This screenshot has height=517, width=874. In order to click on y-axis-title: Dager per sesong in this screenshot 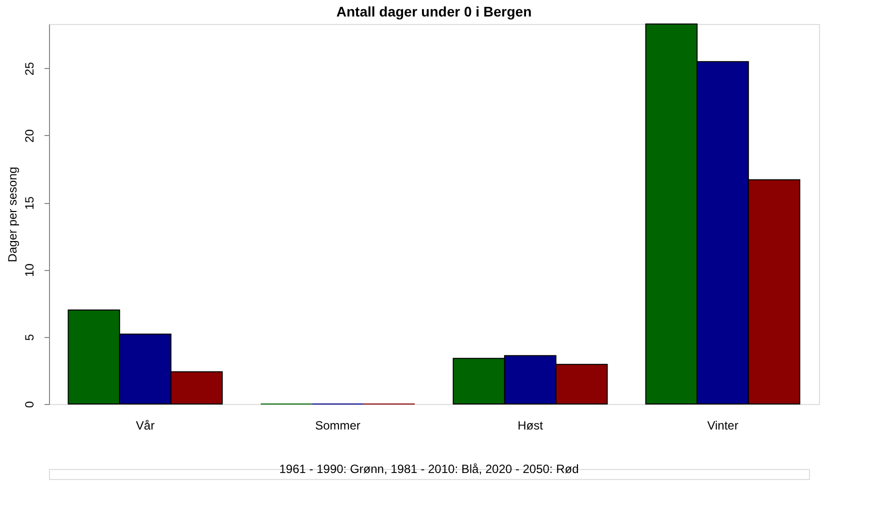, I will do `click(13, 214)`.